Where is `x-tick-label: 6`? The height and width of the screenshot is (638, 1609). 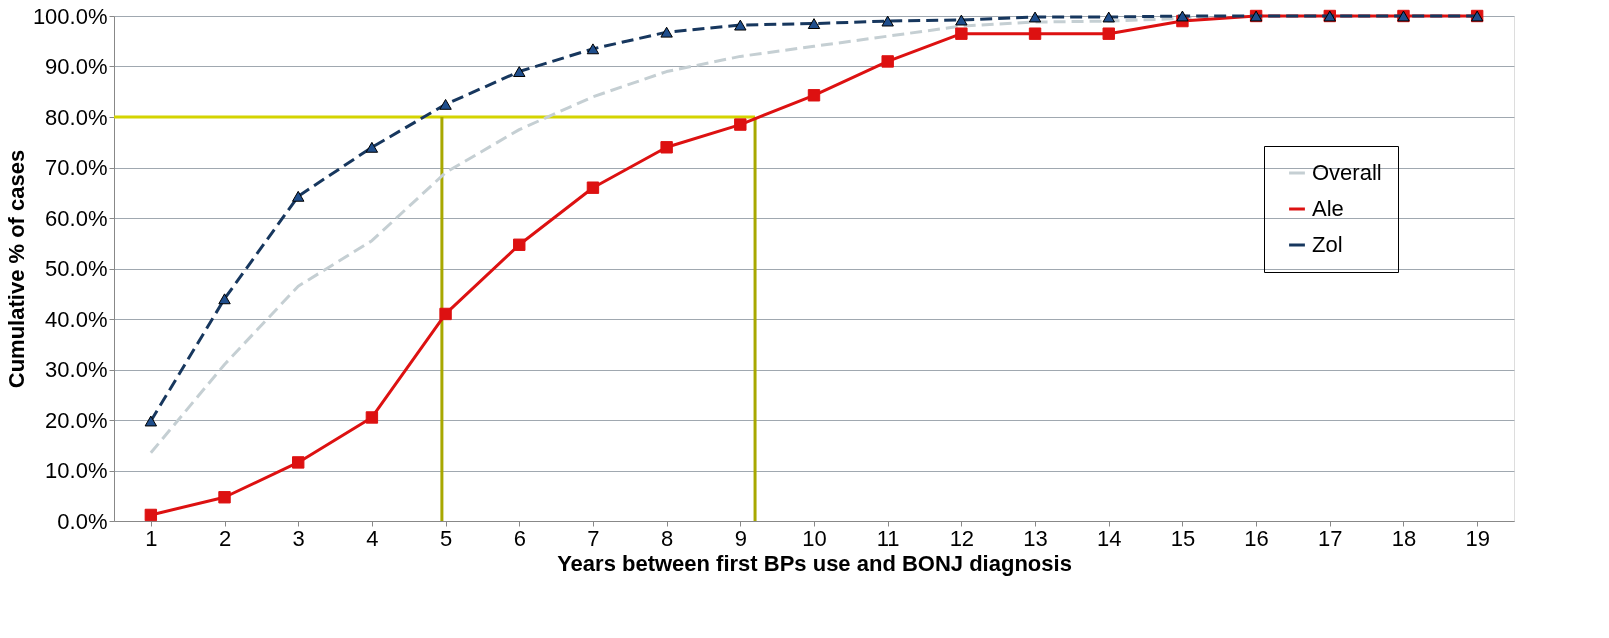 x-tick-label: 6 is located at coordinates (519, 538).